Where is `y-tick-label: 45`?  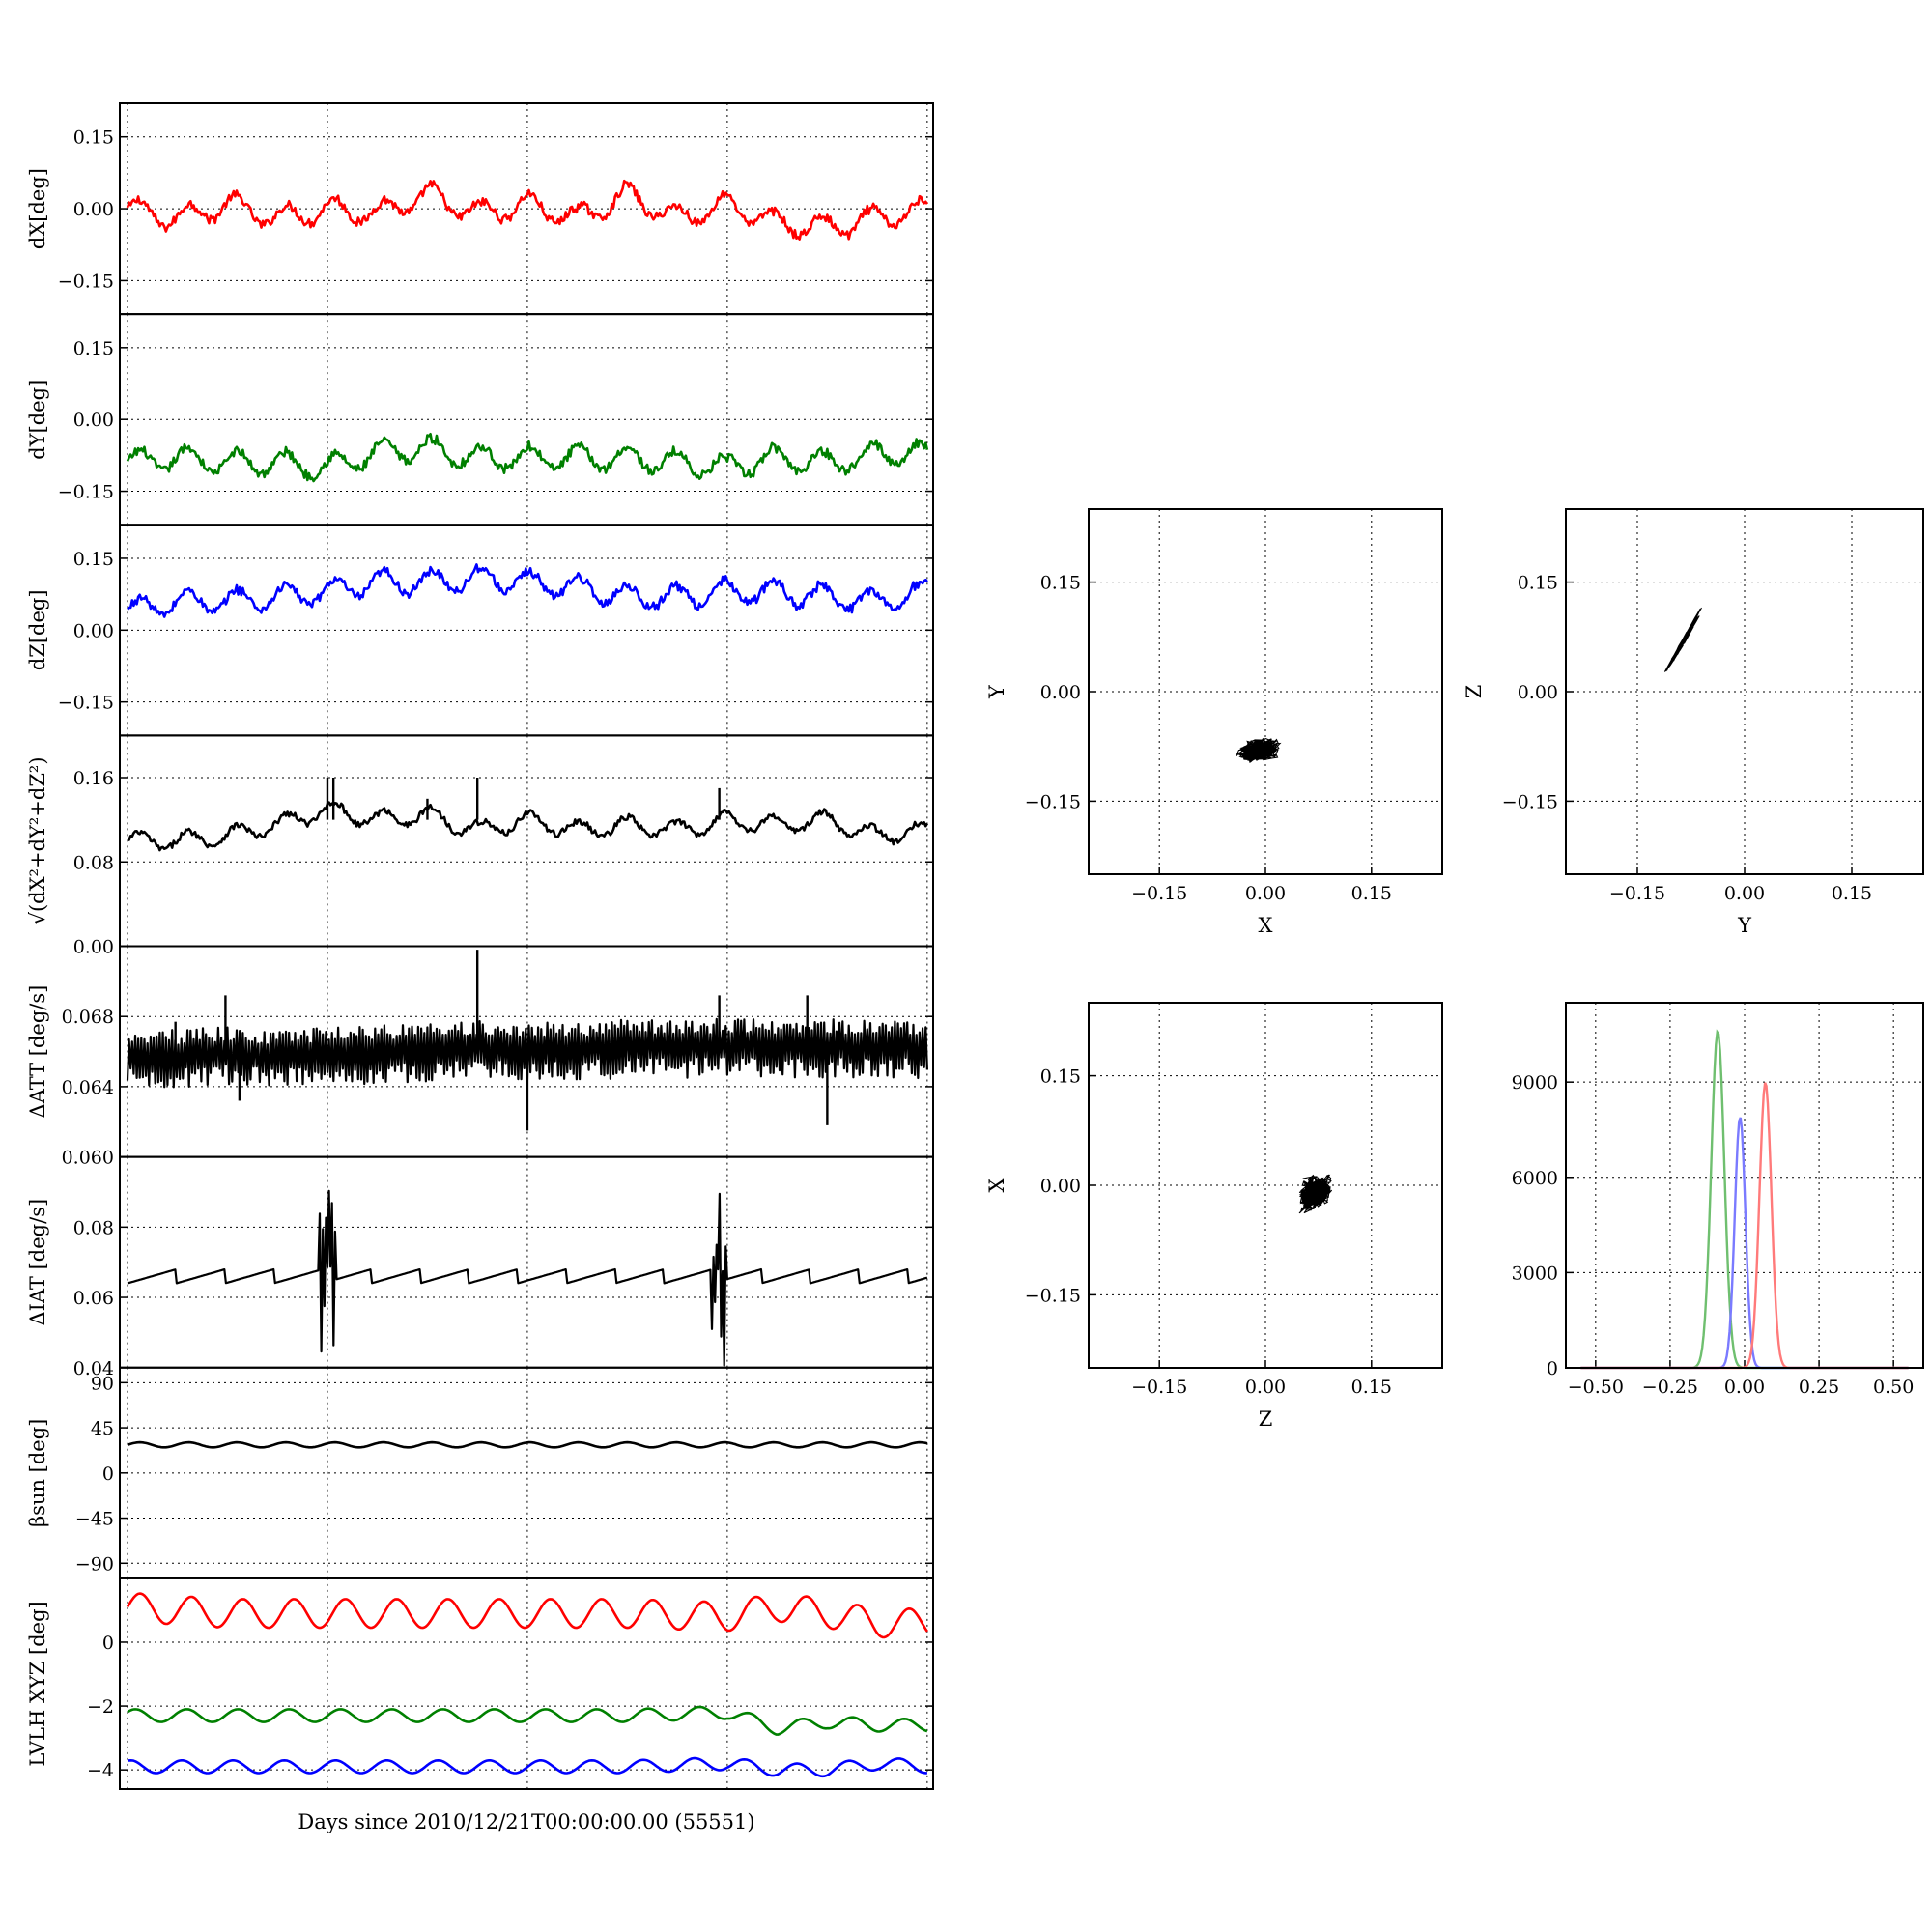
y-tick-label: 45 is located at coordinates (102, 1428).